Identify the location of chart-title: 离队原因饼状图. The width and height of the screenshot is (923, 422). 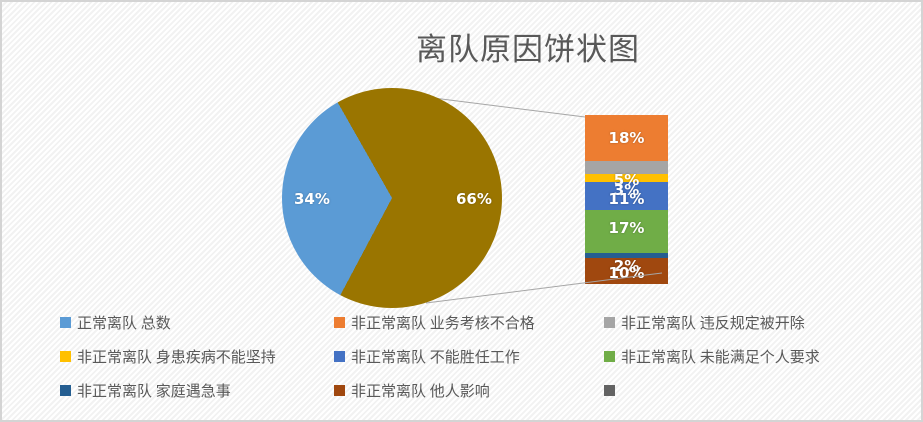
(528, 49).